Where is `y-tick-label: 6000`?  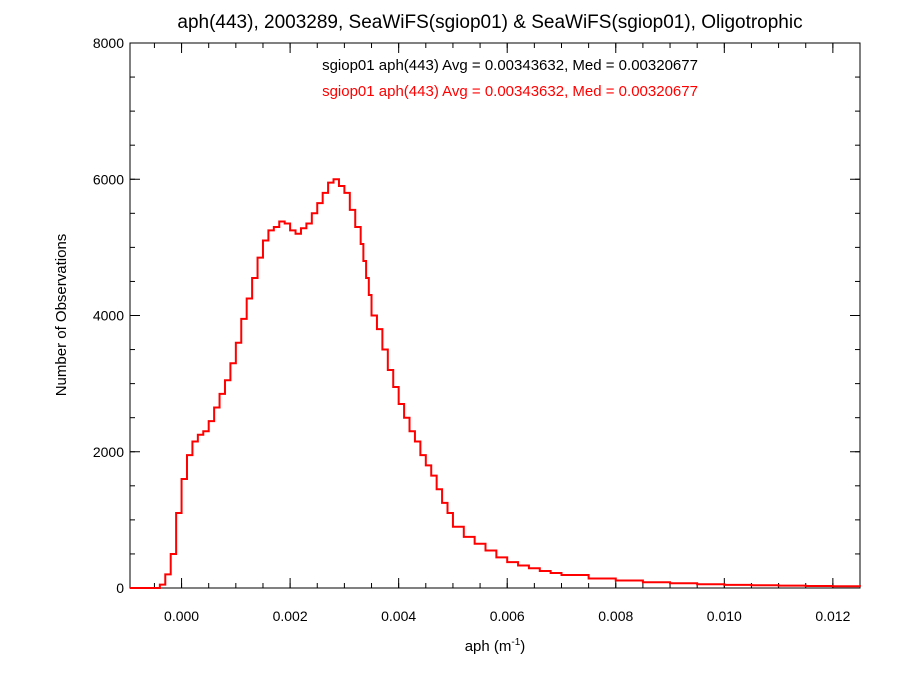
y-tick-label: 6000 is located at coordinates (108, 179).